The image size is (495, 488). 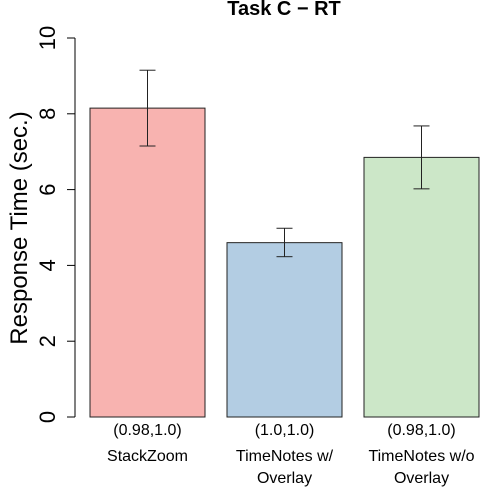 What do you see at coordinates (284, 10) in the screenshot?
I see `chart-title: Task C − RT` at bounding box center [284, 10].